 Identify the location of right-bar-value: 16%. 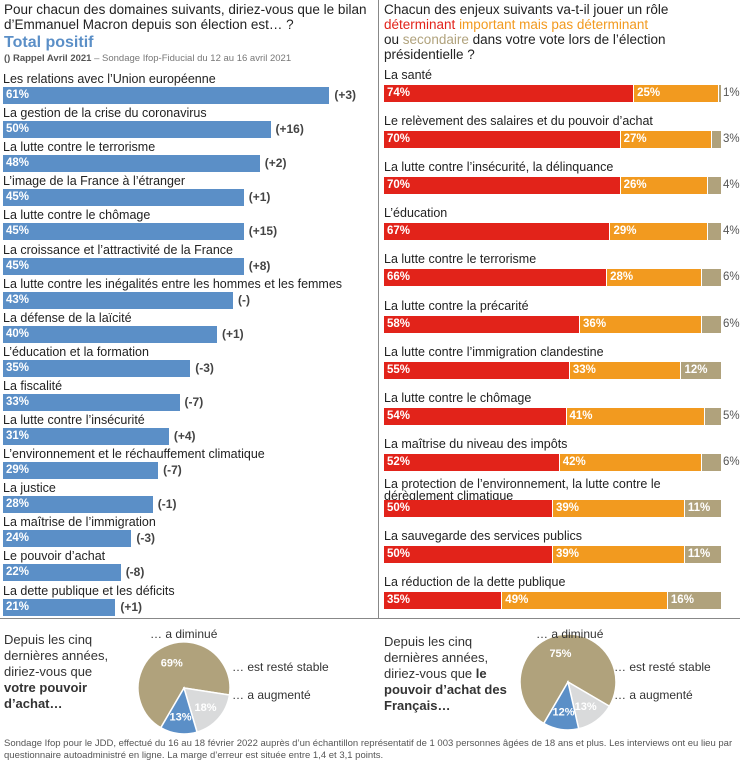
(682, 600).